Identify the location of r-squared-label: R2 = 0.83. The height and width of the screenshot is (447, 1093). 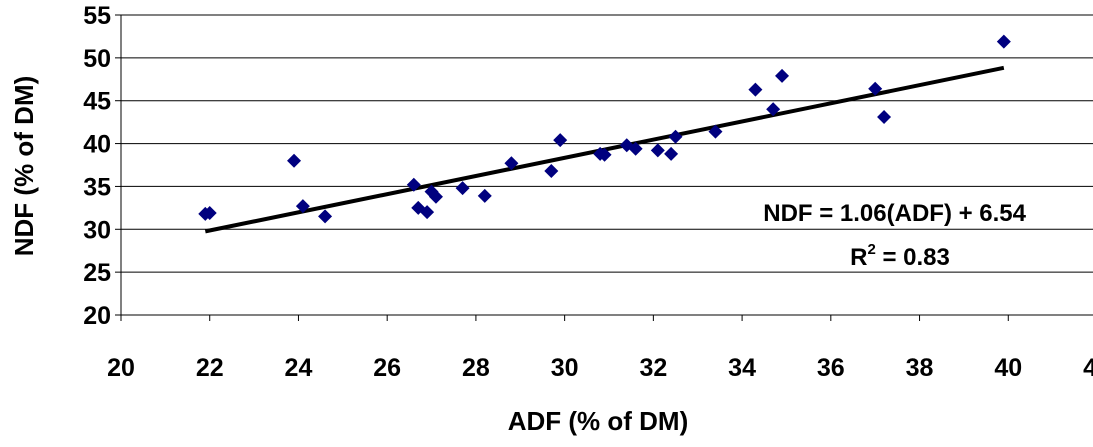
(900, 256).